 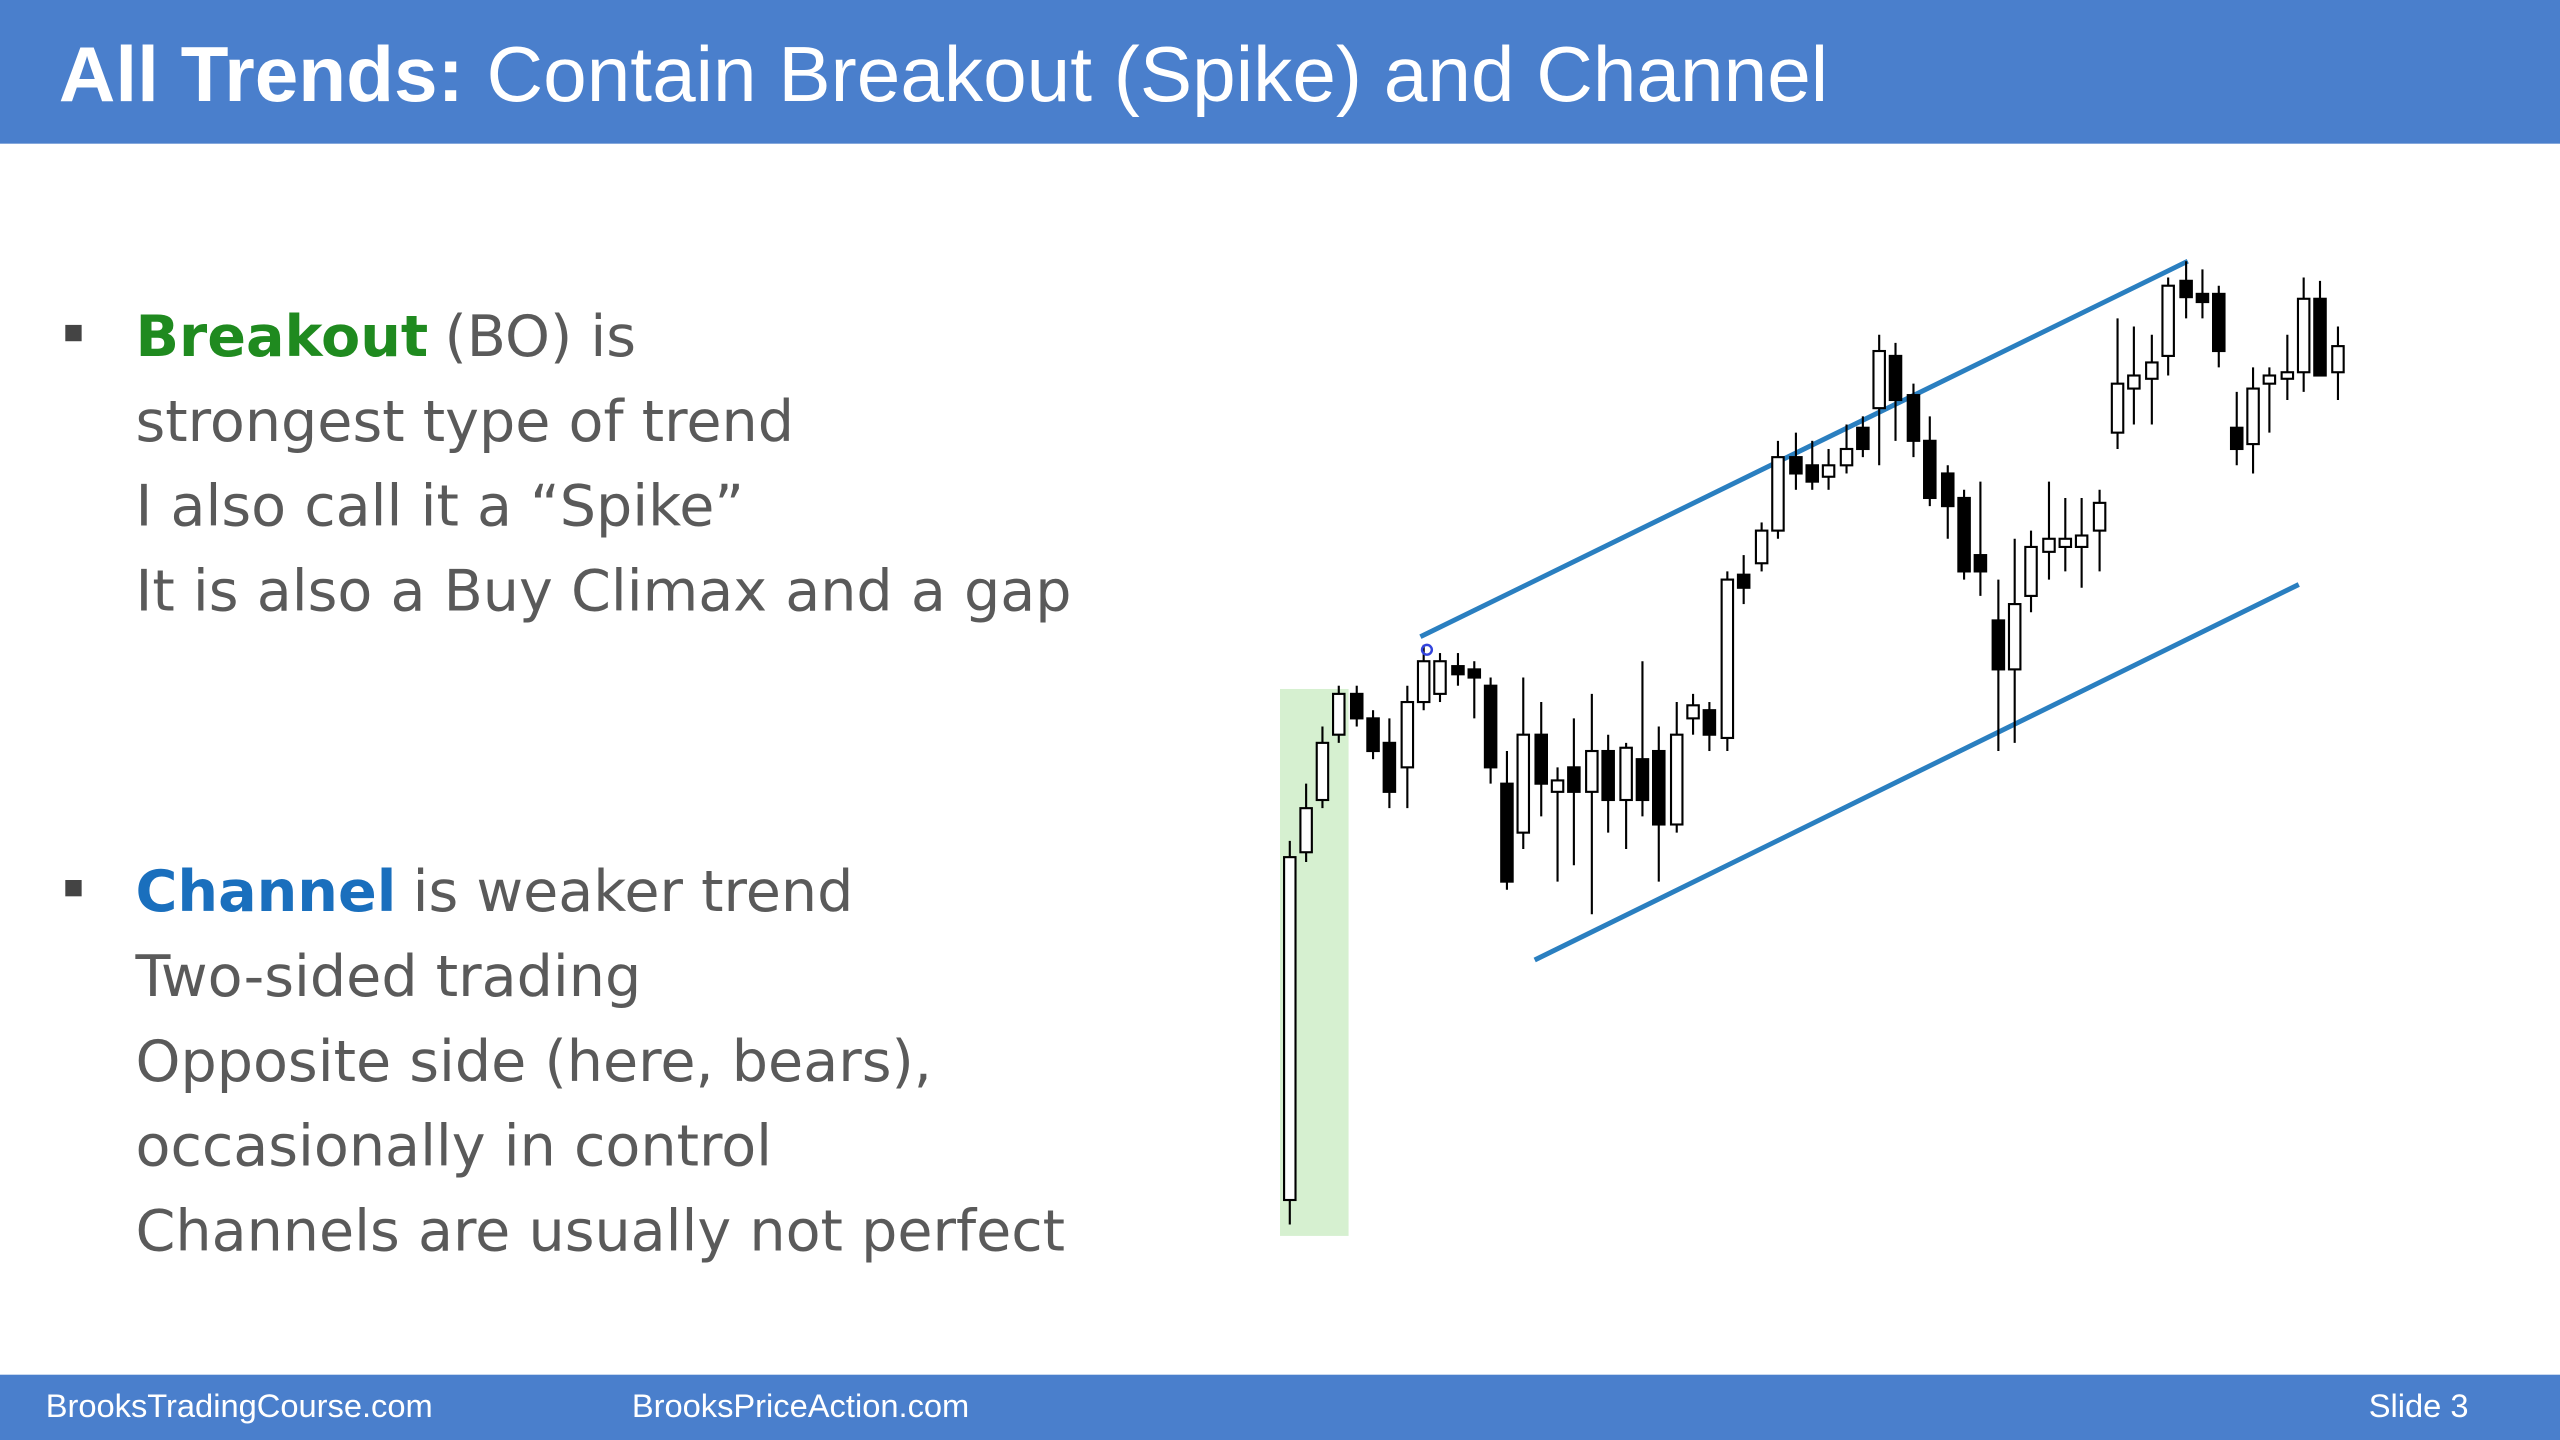 I want to click on slide-number: Slide 3, so click(x=2419, y=1405).